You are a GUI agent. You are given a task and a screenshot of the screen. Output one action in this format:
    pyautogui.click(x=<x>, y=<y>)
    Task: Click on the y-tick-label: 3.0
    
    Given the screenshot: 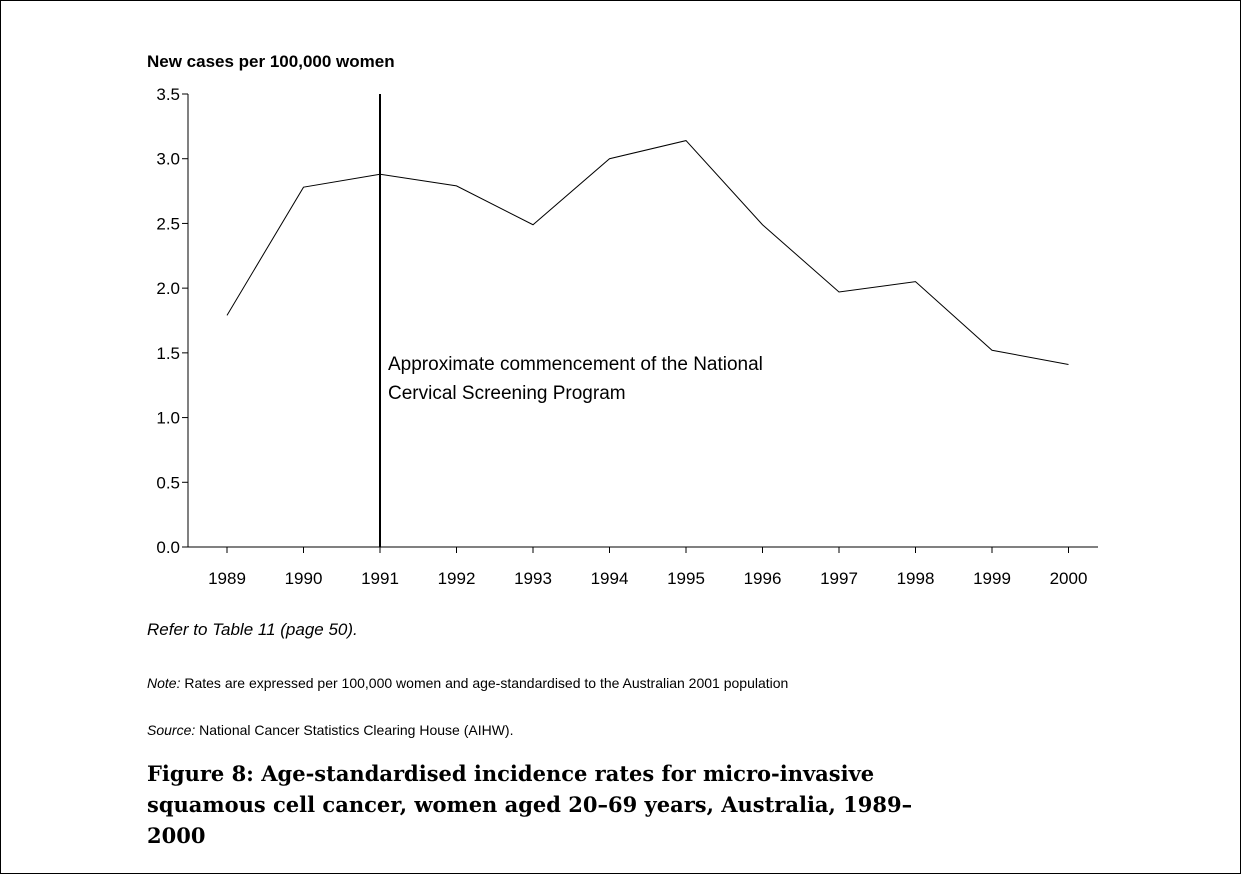 What is the action you would take?
    pyautogui.click(x=168, y=159)
    